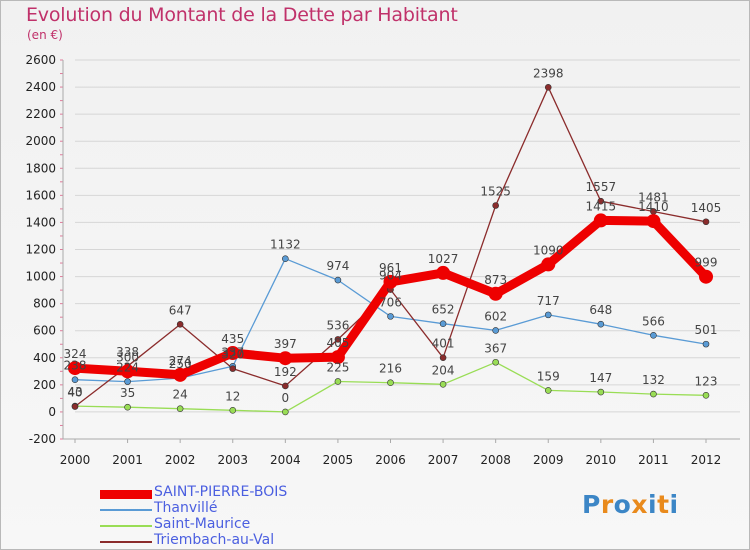 The height and width of the screenshot is (550, 750). I want to click on data-label: 602, so click(495, 316).